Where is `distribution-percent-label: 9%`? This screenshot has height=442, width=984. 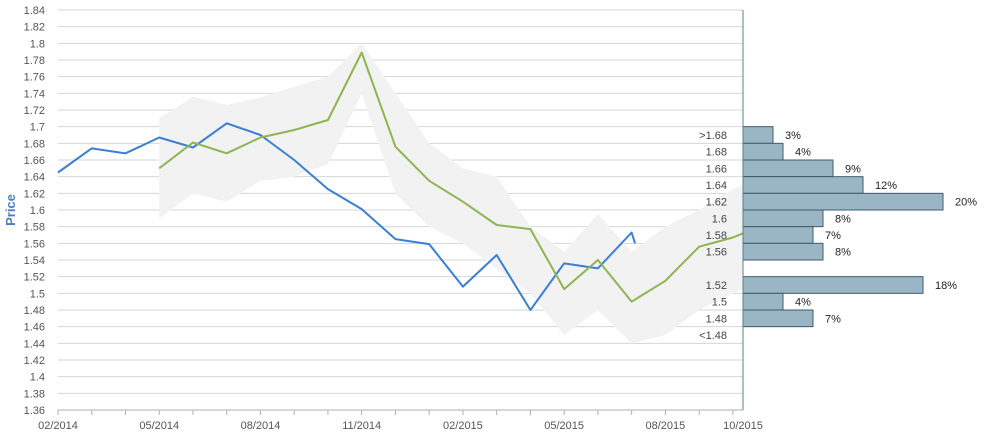
distribution-percent-label: 9% is located at coordinates (853, 169).